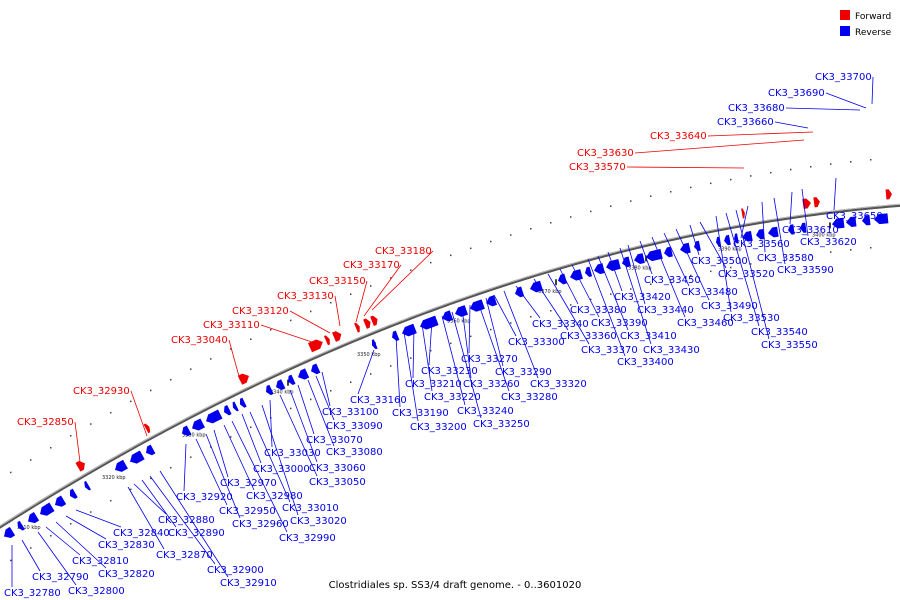  What do you see at coordinates (489, 359) in the screenshot?
I see `reverse-gene-label: CK3_33270` at bounding box center [489, 359].